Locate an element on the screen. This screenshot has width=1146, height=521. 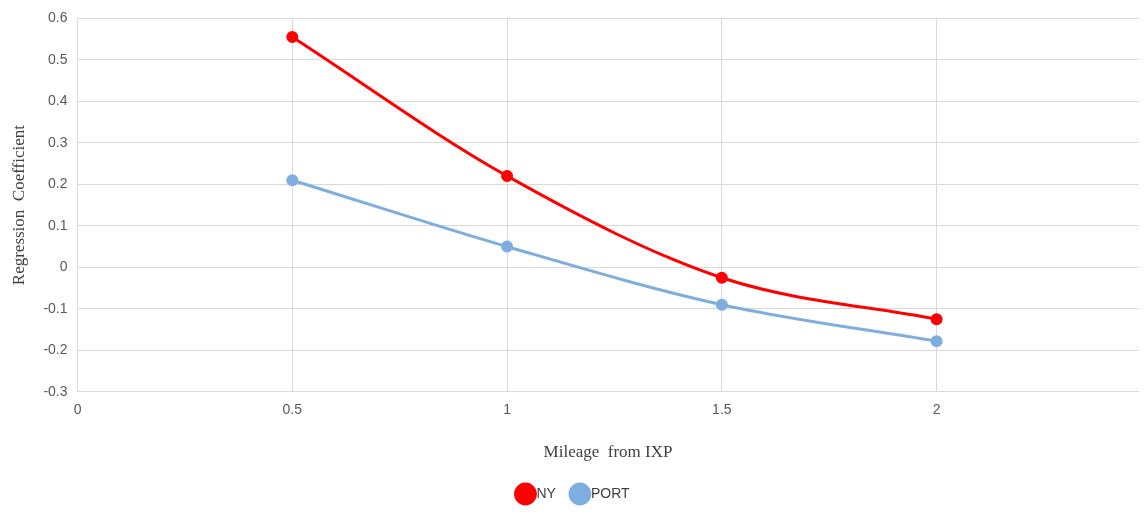
x-tick-label: 0.5 is located at coordinates (292, 409).